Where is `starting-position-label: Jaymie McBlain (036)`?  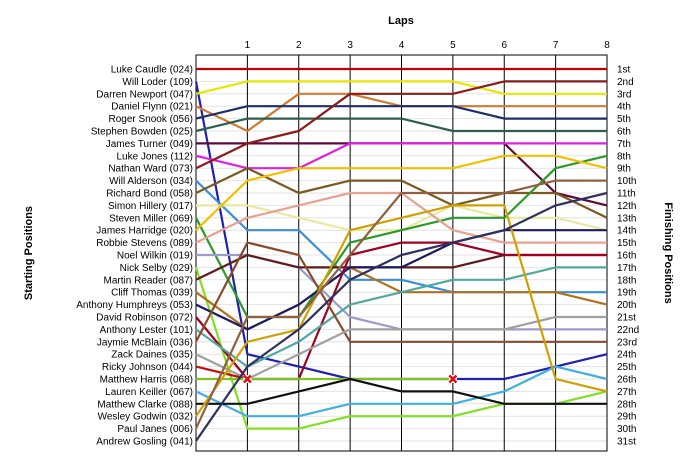 starting-position-label: Jaymie McBlain (036) is located at coordinates (145, 342).